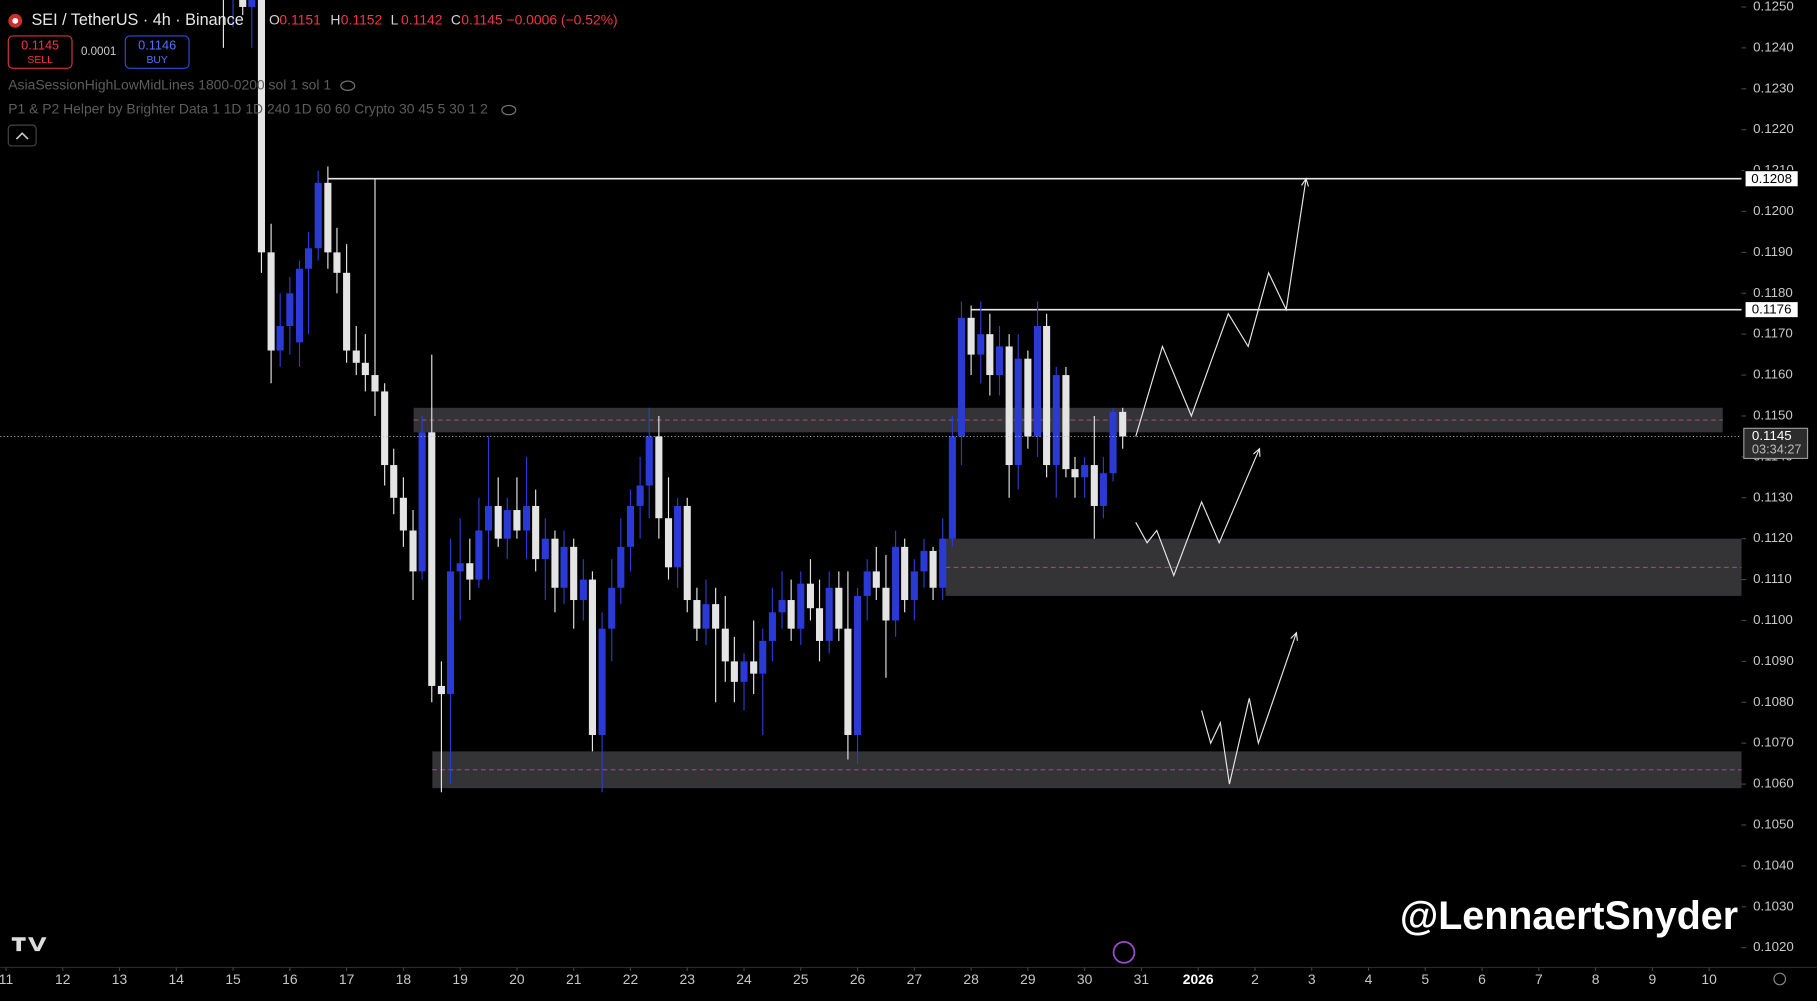  What do you see at coordinates (1773, 414) in the screenshot?
I see `y-tick-label: 0.1150` at bounding box center [1773, 414].